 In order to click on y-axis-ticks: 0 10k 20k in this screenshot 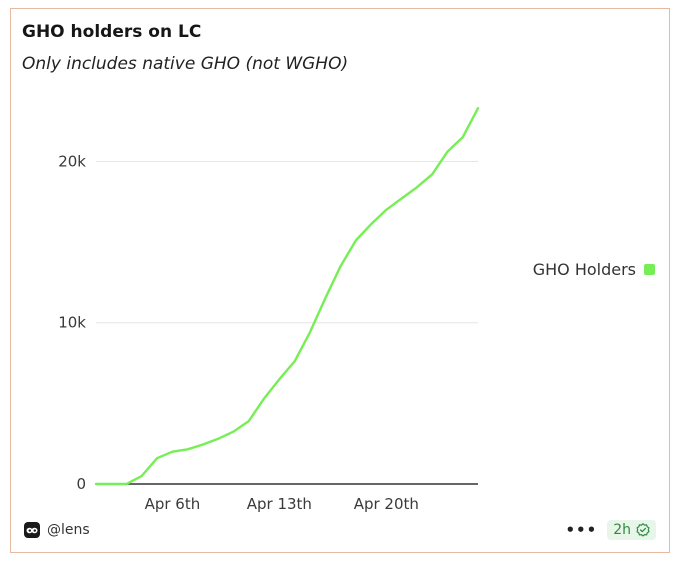, I will do `click(72, 322)`.